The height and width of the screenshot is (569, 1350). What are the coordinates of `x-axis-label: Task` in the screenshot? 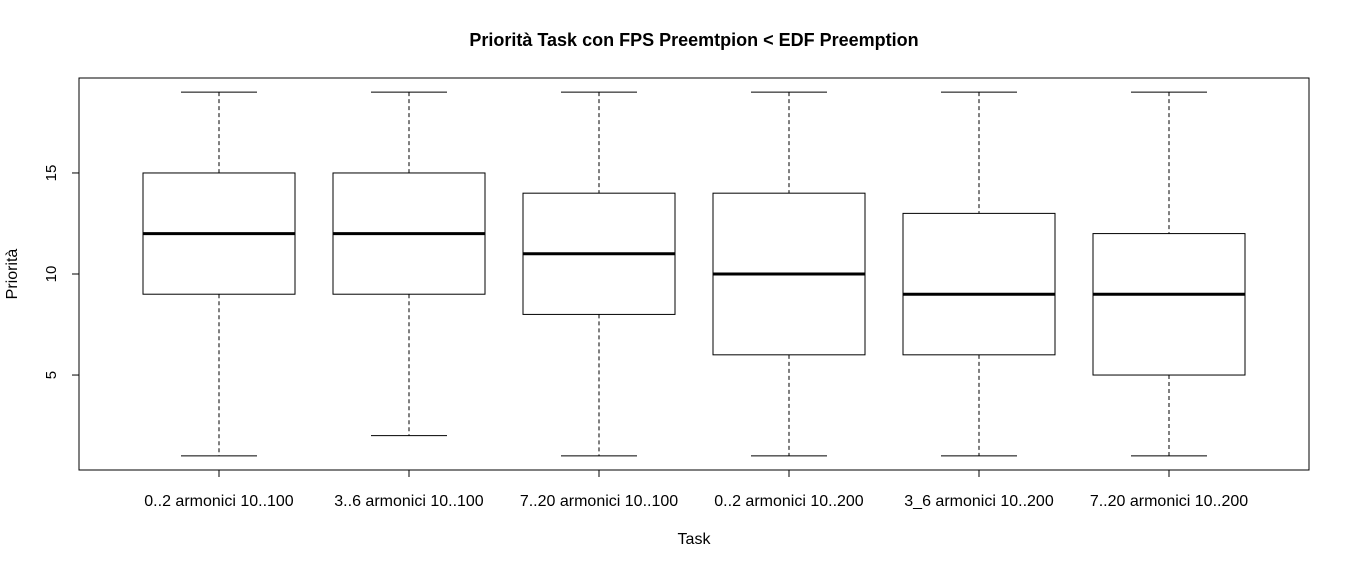 It's located at (695, 539).